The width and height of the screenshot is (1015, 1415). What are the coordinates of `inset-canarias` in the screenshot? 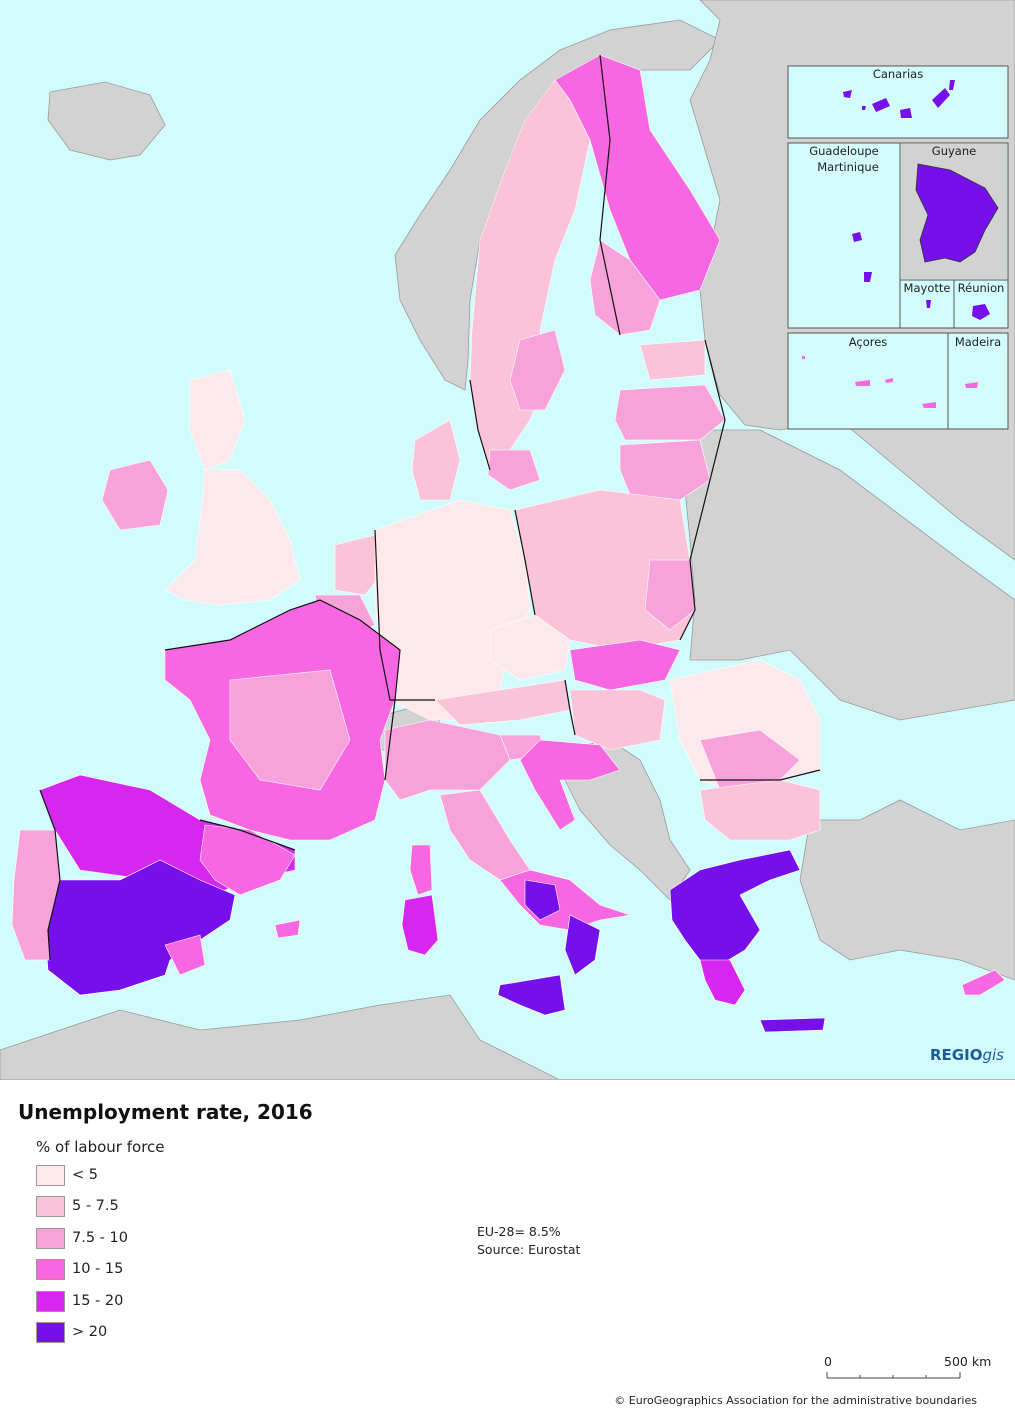 It's located at (898, 102).